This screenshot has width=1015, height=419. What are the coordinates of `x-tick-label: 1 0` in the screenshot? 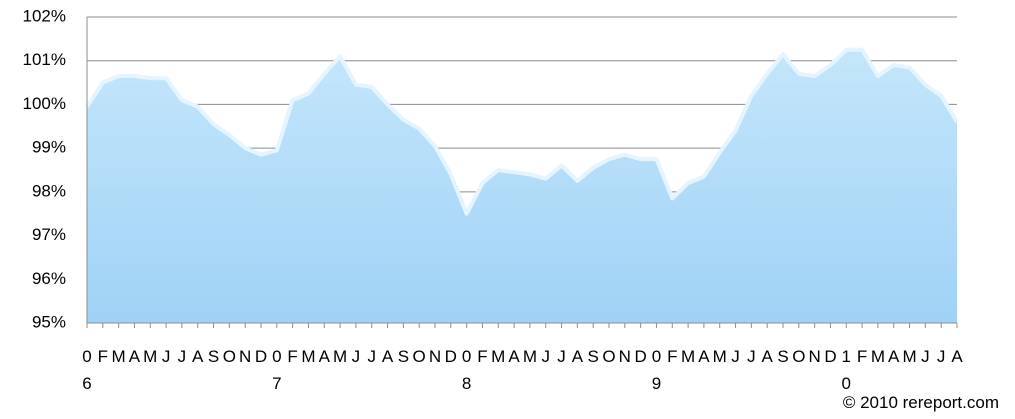 It's located at (846, 370).